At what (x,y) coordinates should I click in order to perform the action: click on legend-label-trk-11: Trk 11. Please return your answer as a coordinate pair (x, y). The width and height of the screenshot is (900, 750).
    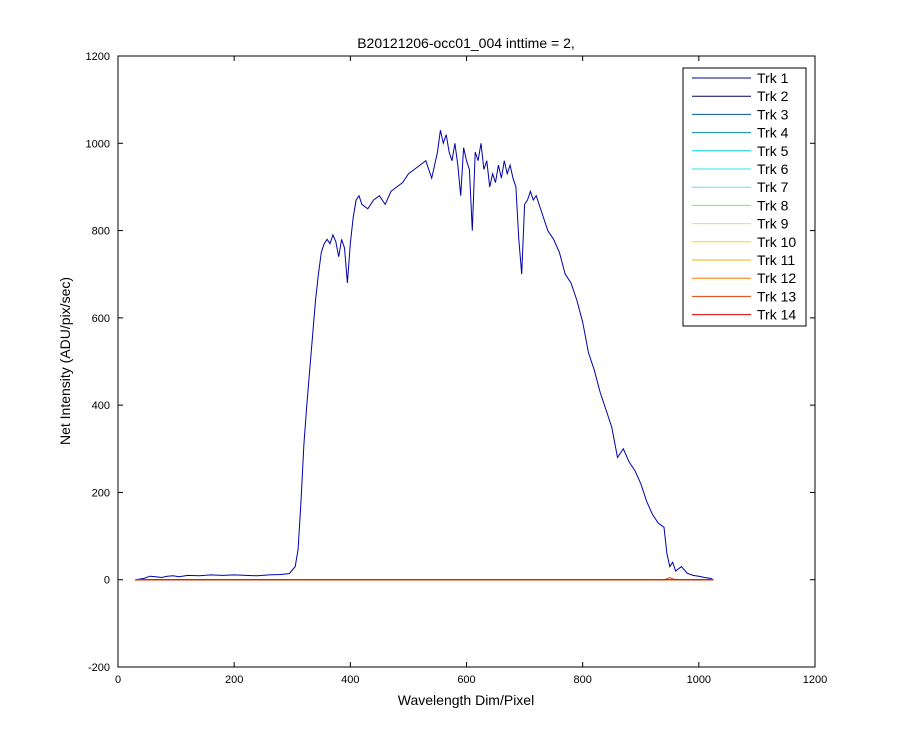
    Looking at the image, I should click on (776, 260).